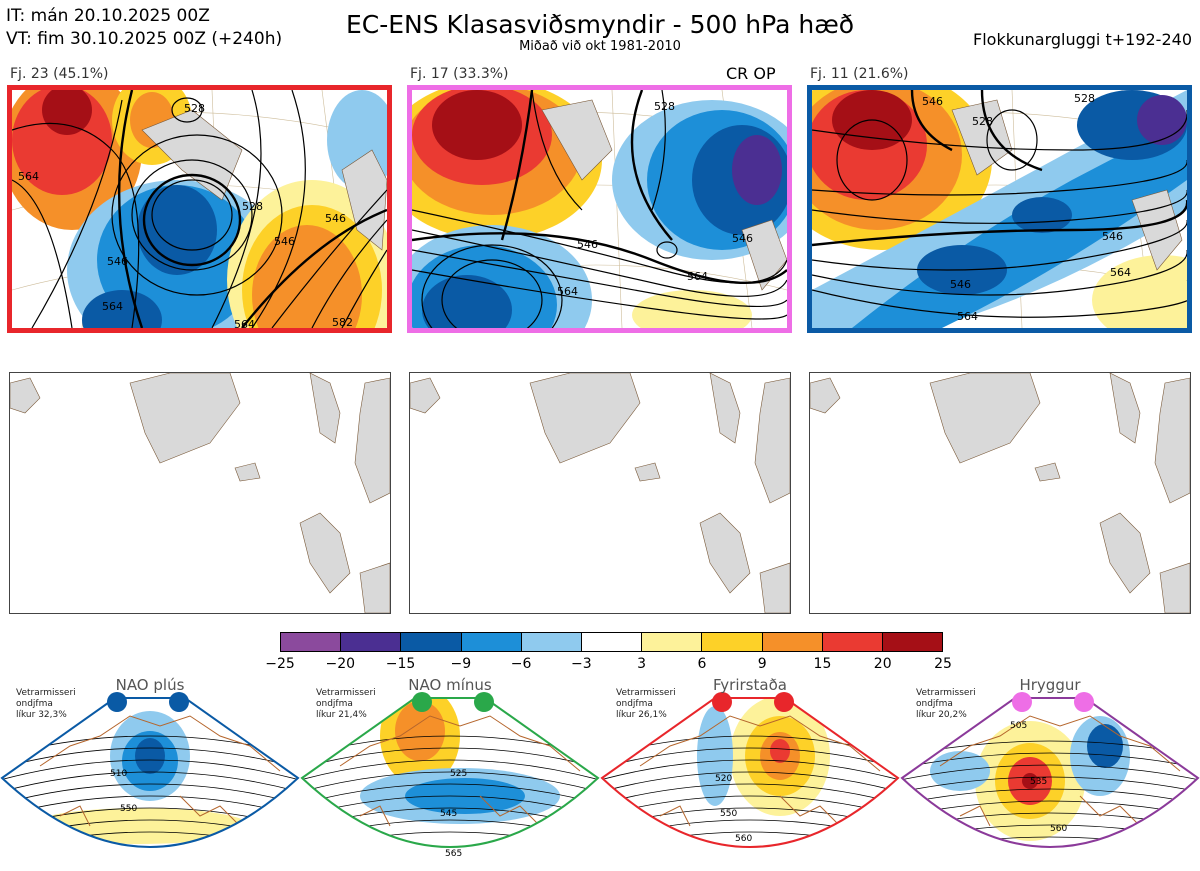 The height and width of the screenshot is (871, 1200). Describe the element at coordinates (664, 106) in the screenshot. I see `cluster-2-contour-label: 528` at that location.